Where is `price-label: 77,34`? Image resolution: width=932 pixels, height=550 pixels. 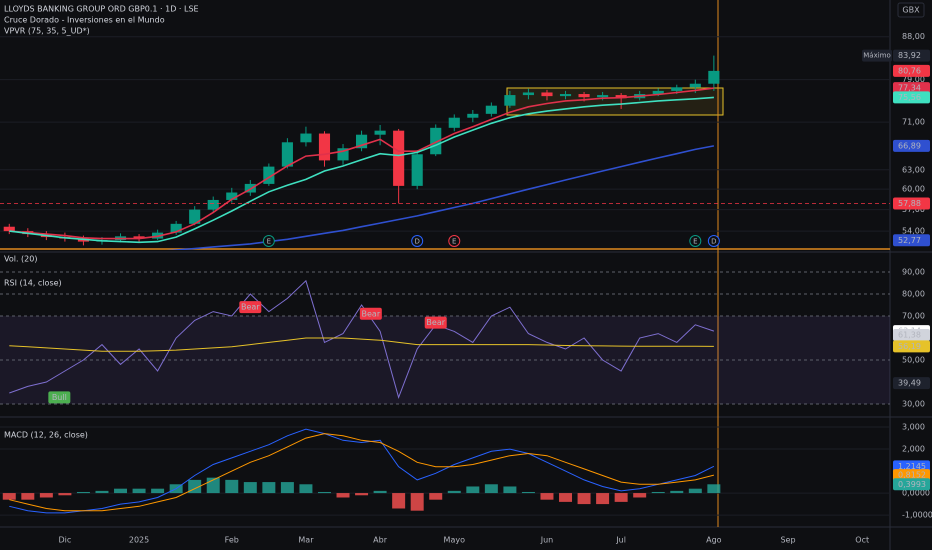
price-label: 77,34 is located at coordinates (909, 88).